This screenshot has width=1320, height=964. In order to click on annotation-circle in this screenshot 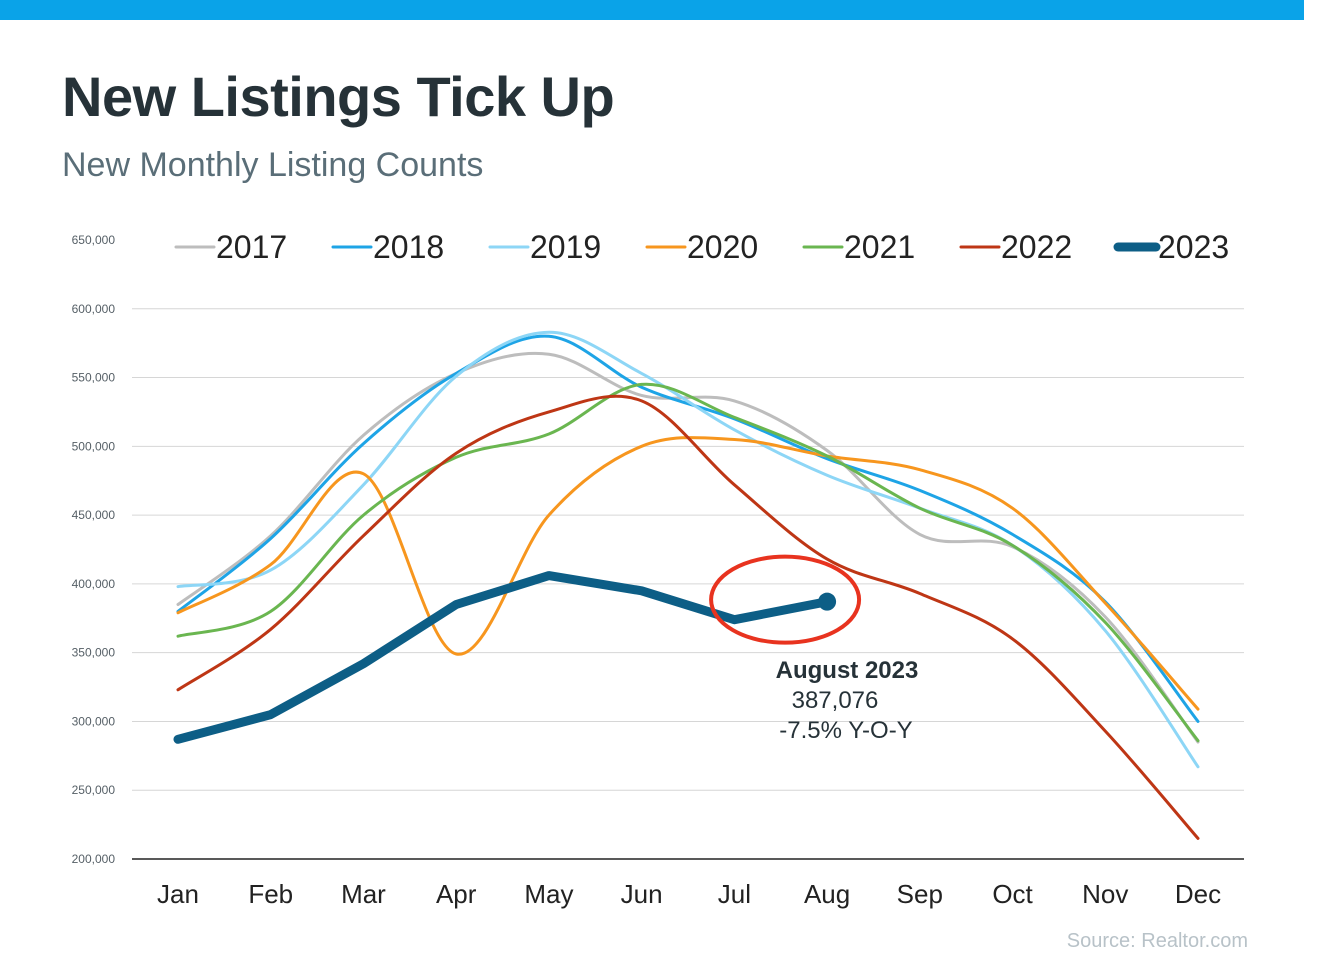, I will do `click(785, 599)`.